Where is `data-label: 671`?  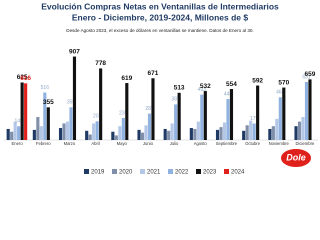
data-label: 671 is located at coordinates (153, 73).